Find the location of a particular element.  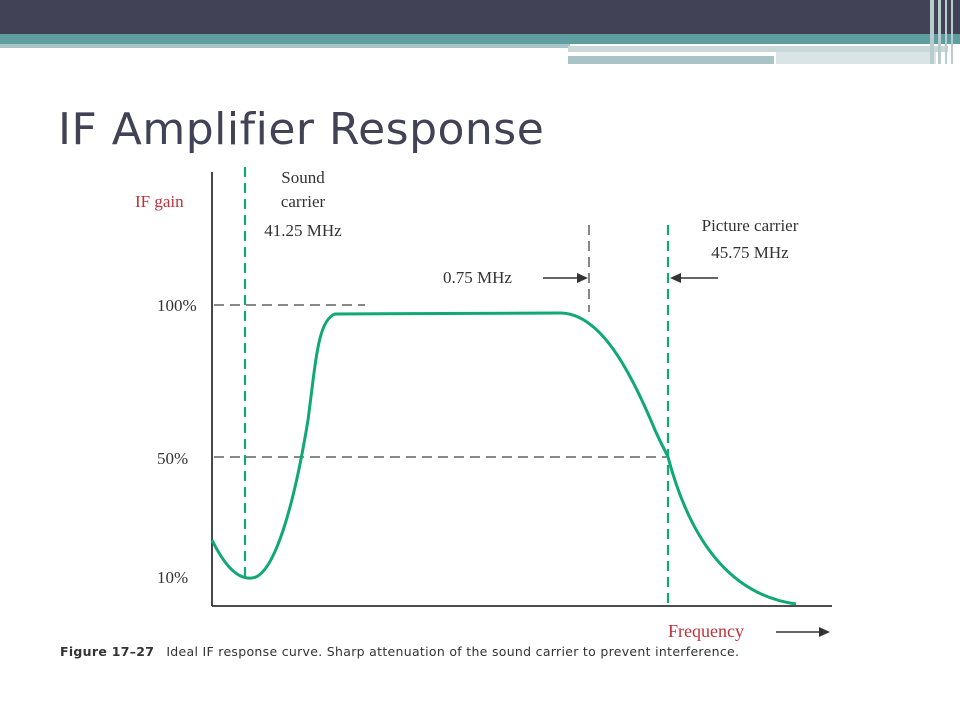

accent-stripe-fade is located at coordinates (856, 58).